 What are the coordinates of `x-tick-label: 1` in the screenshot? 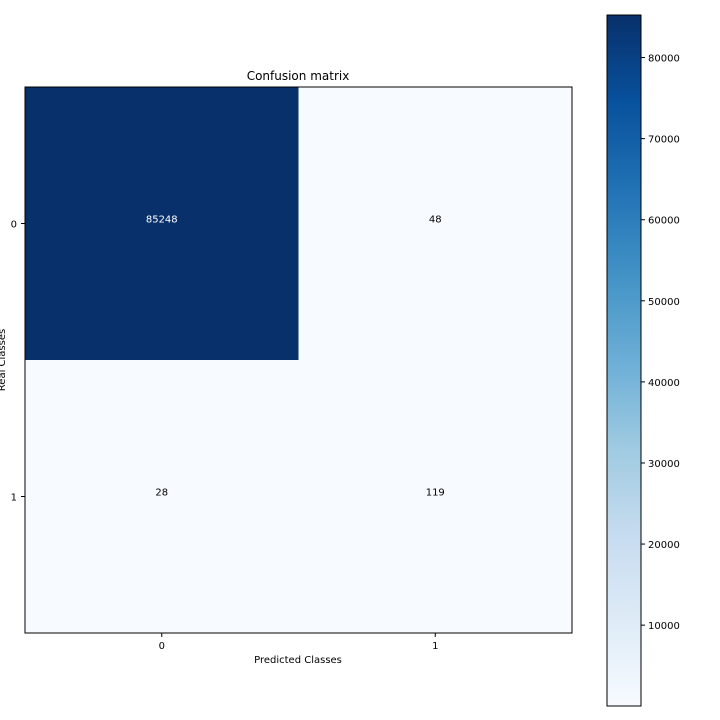 It's located at (435, 646).